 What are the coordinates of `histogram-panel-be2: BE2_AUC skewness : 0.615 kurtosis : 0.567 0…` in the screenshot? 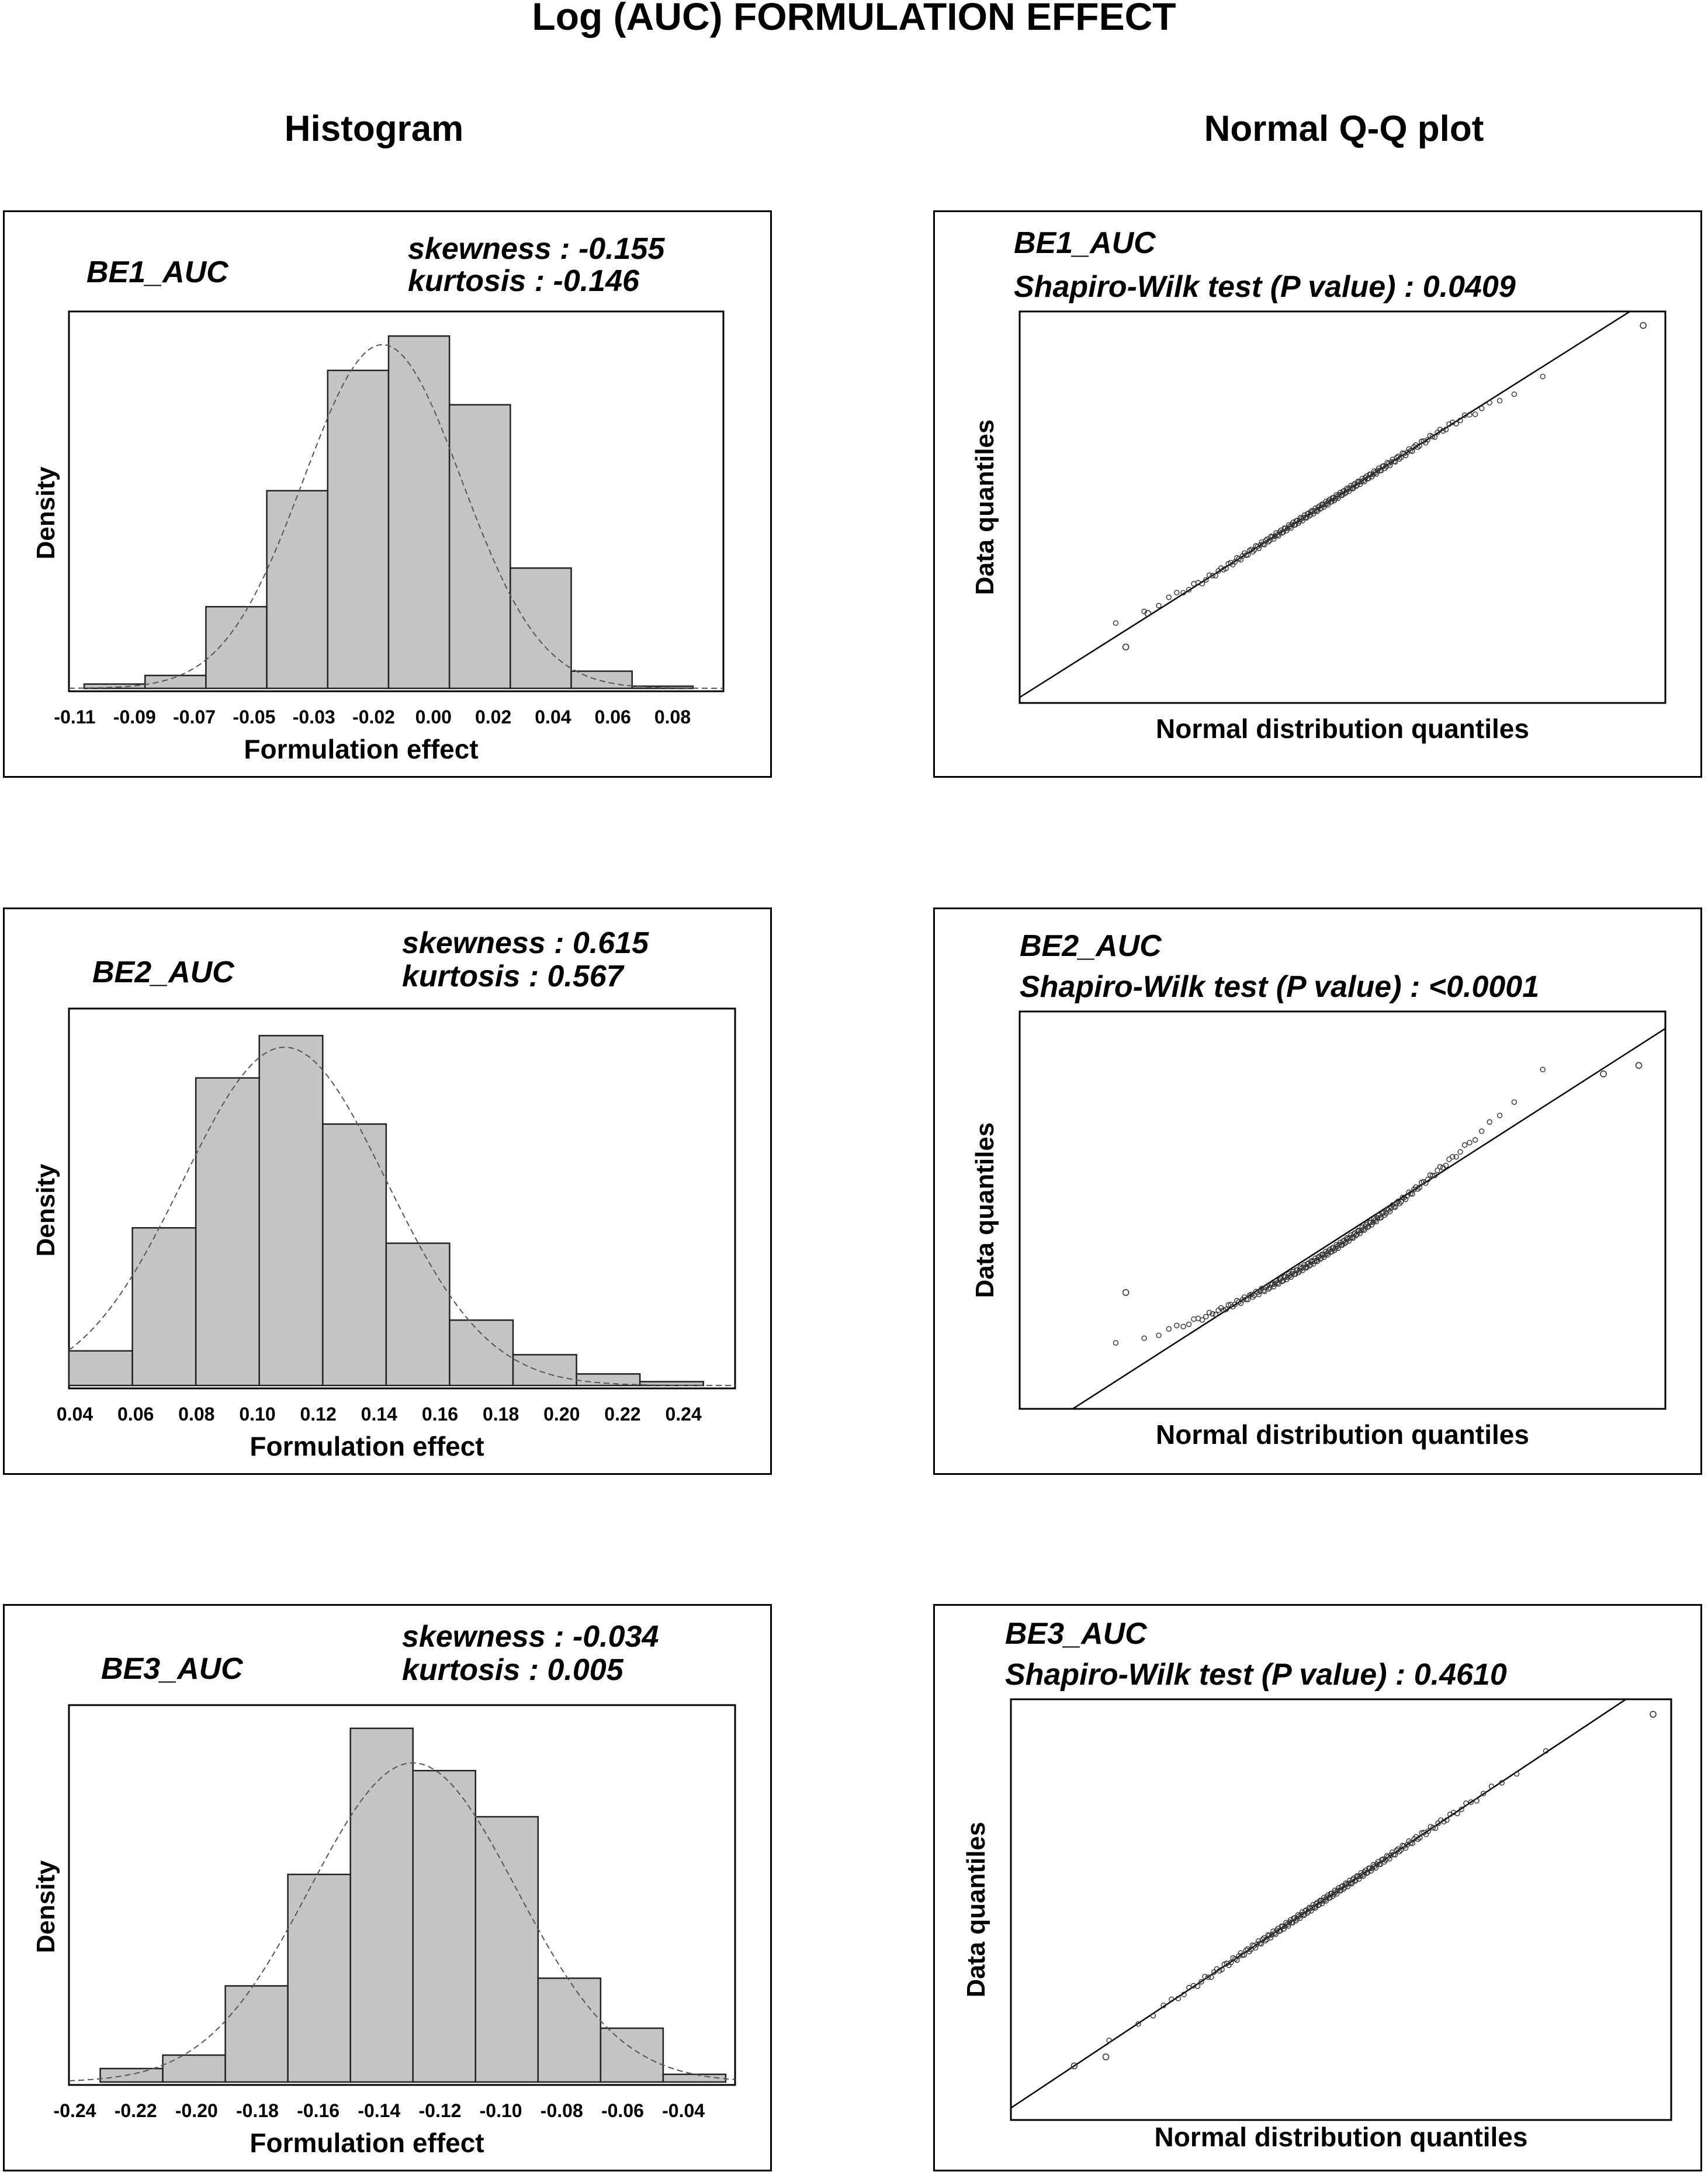 It's located at (387, 1191).